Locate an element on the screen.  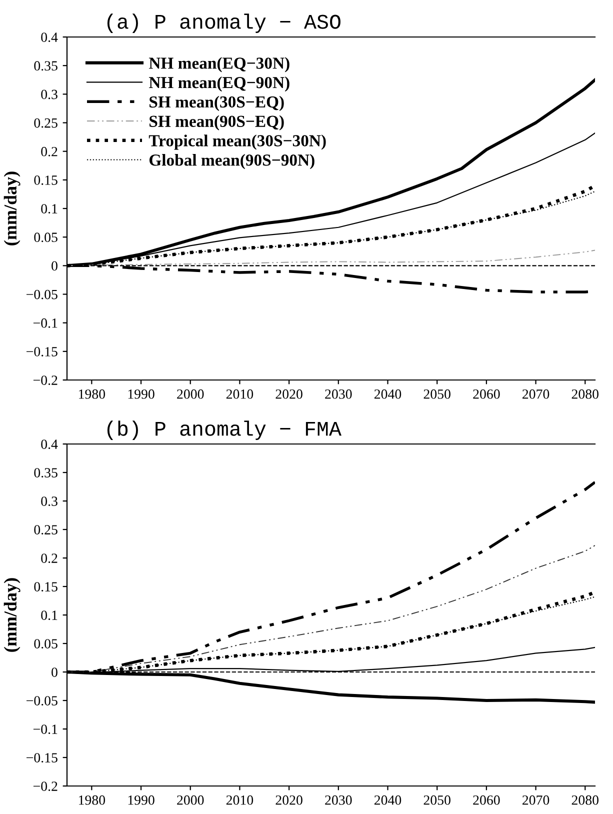
legend-label: Tropical mean(30S−30N) is located at coordinates (237, 142).